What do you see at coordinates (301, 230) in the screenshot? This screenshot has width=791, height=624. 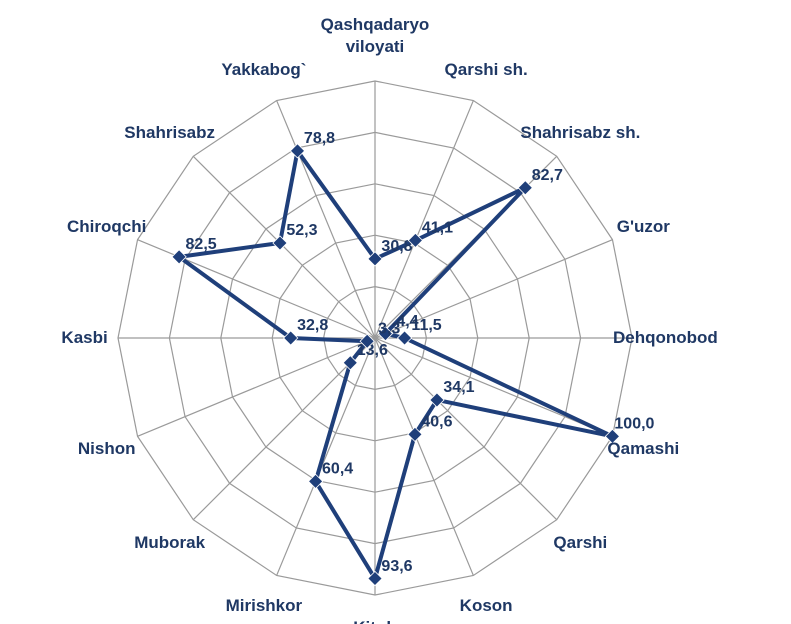 I see `data-label: 52,3` at bounding box center [301, 230].